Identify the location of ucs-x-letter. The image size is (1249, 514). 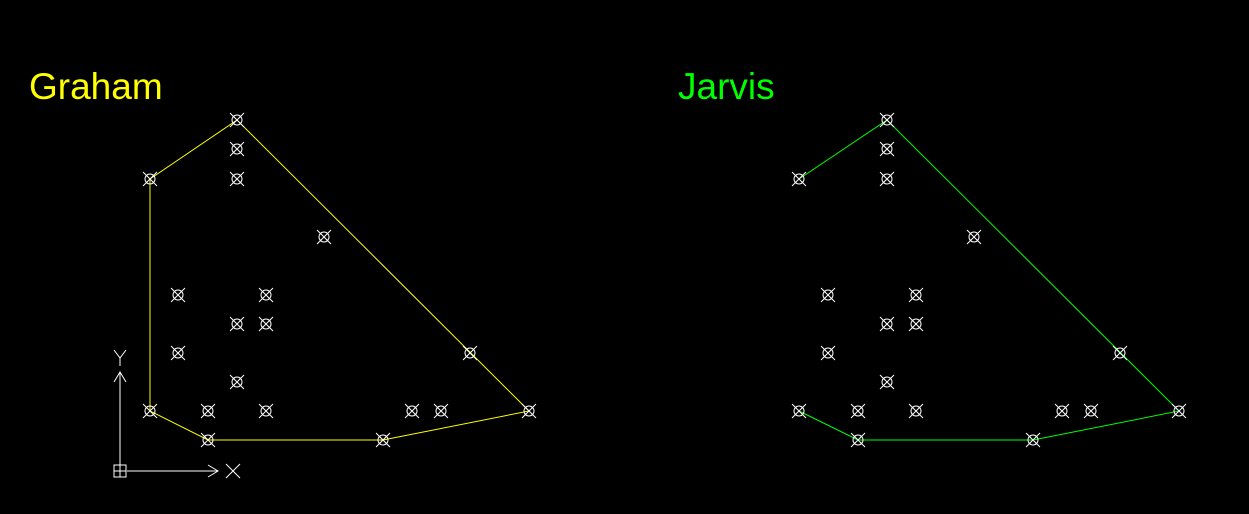
(233, 471).